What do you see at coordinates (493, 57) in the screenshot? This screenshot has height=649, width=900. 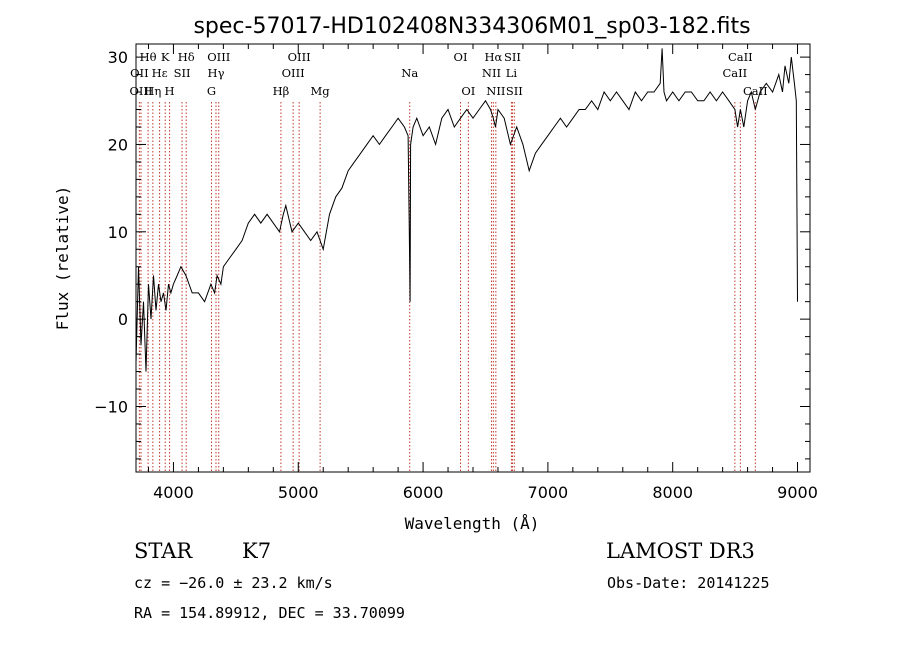 I see `emission-line-label: Hα` at bounding box center [493, 57].